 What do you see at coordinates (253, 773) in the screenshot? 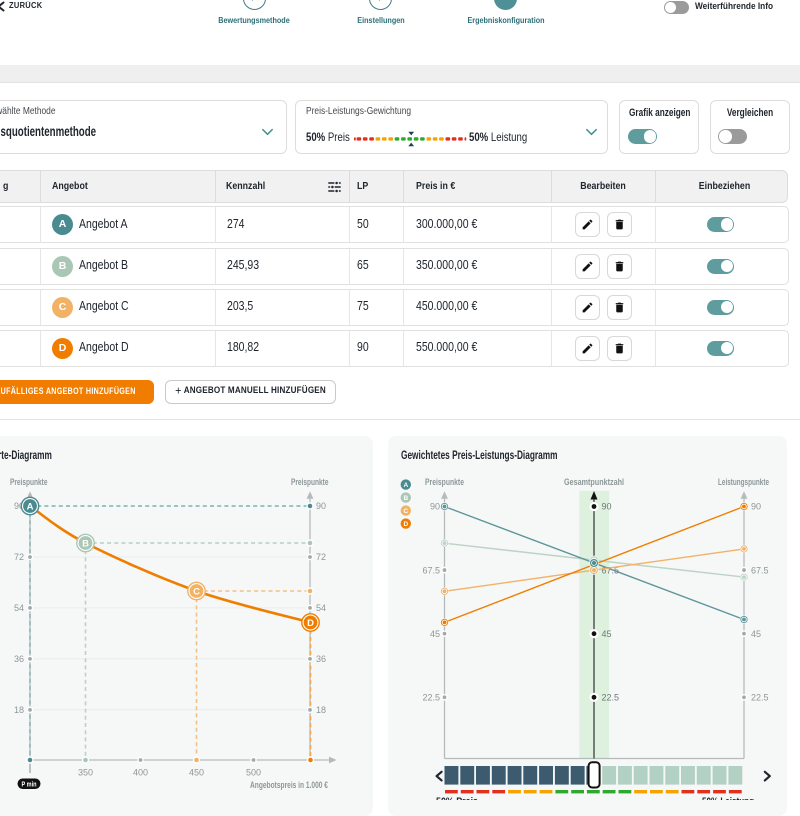
I see `svg-text: 500` at bounding box center [253, 773].